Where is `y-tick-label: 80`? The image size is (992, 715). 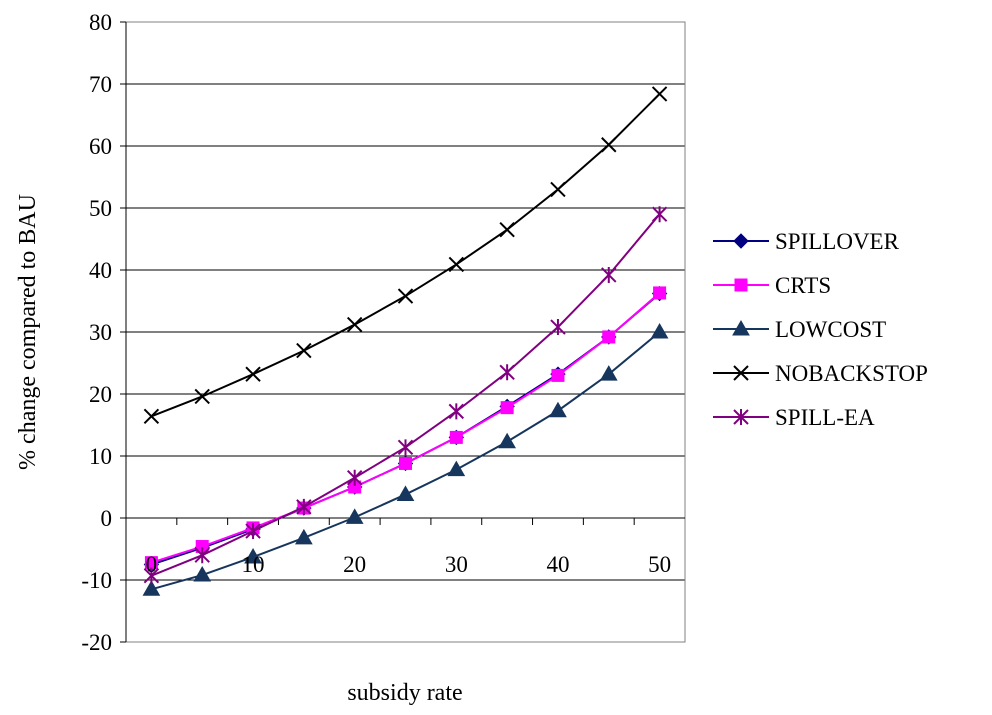
y-tick-label: 80 is located at coordinates (100, 22).